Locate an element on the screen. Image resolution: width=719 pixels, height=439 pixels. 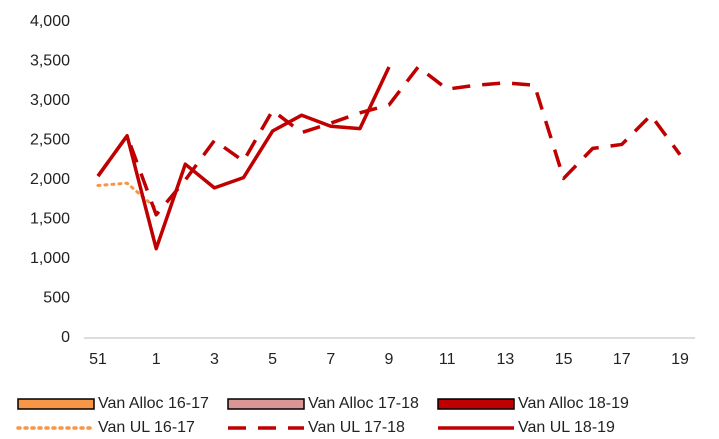
series-line is located at coordinates (127, 195).